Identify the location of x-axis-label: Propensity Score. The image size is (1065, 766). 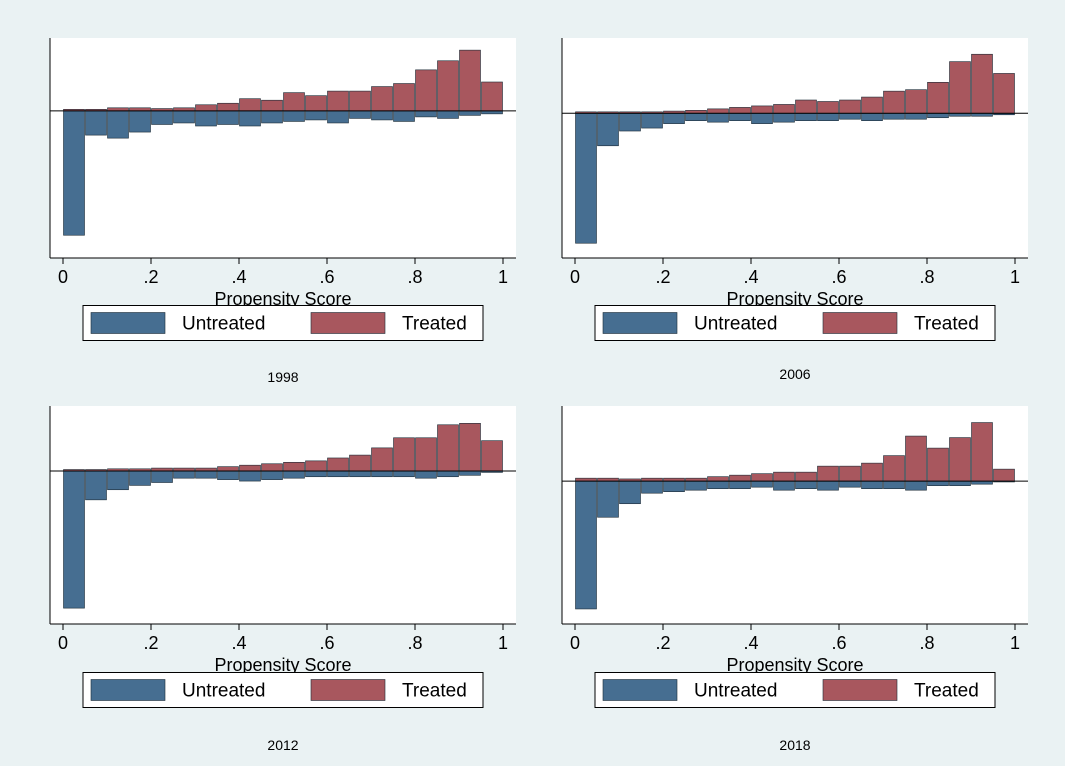
(282, 299).